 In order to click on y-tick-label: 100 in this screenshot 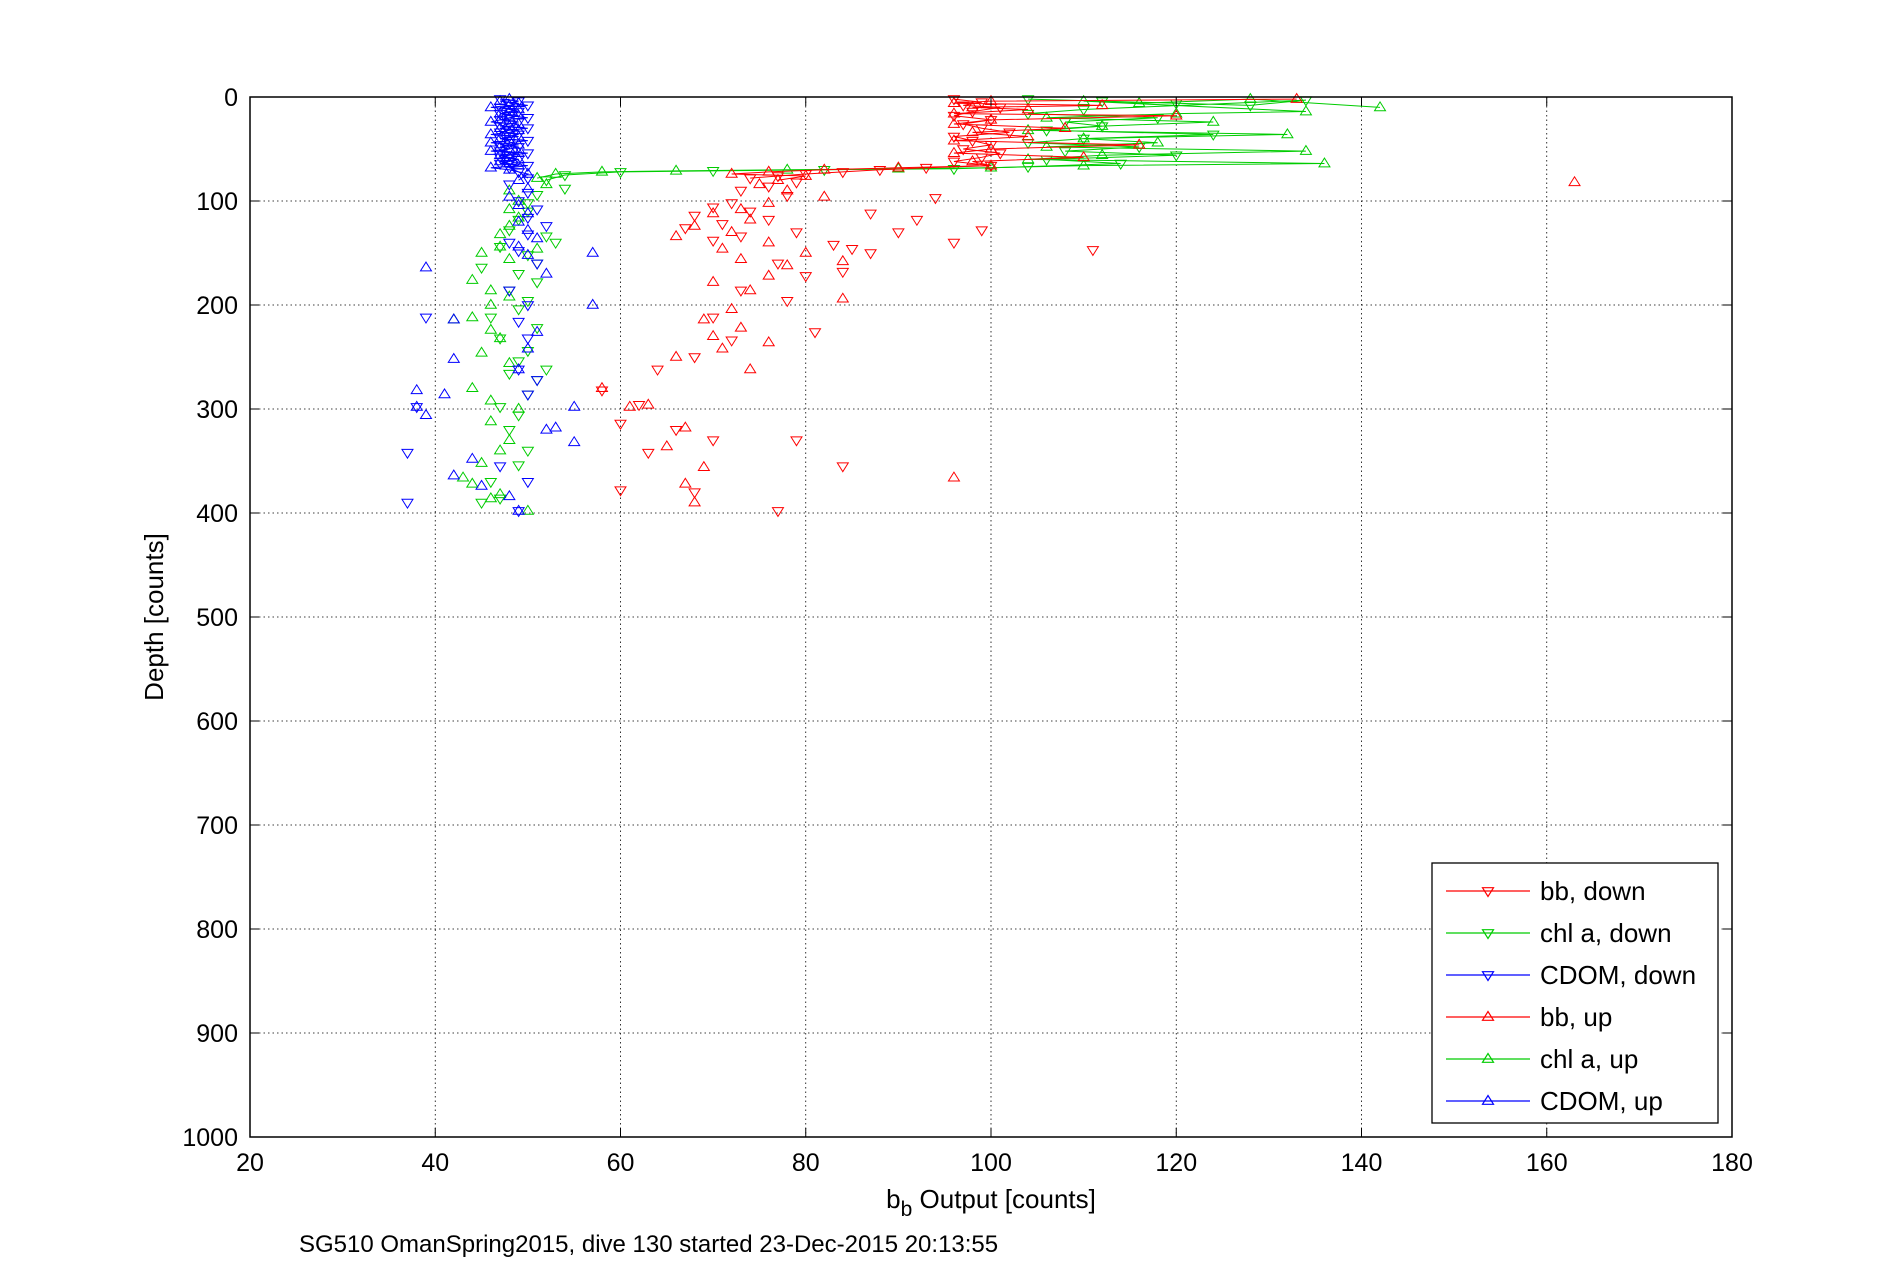, I will do `click(217, 202)`.